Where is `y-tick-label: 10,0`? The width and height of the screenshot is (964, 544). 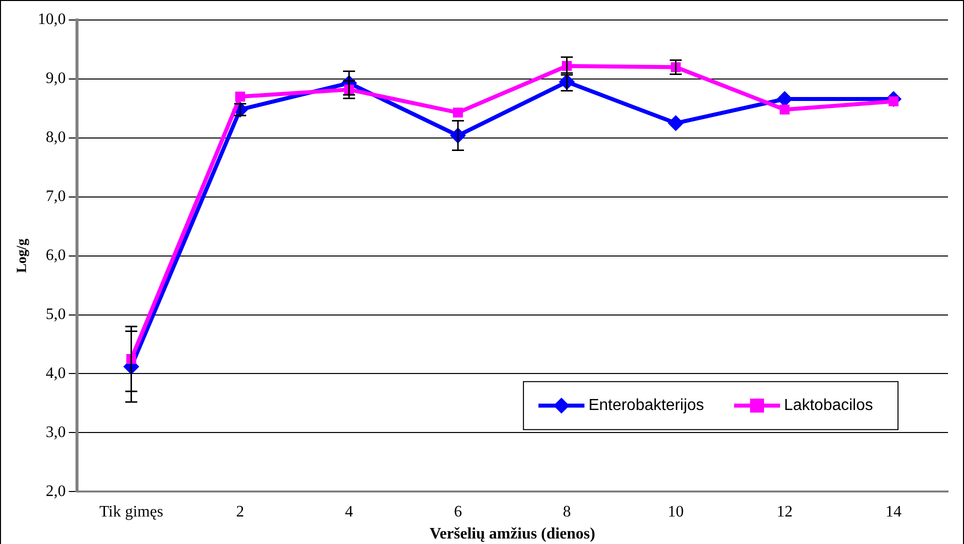 y-tick-label: 10,0 is located at coordinates (52, 19).